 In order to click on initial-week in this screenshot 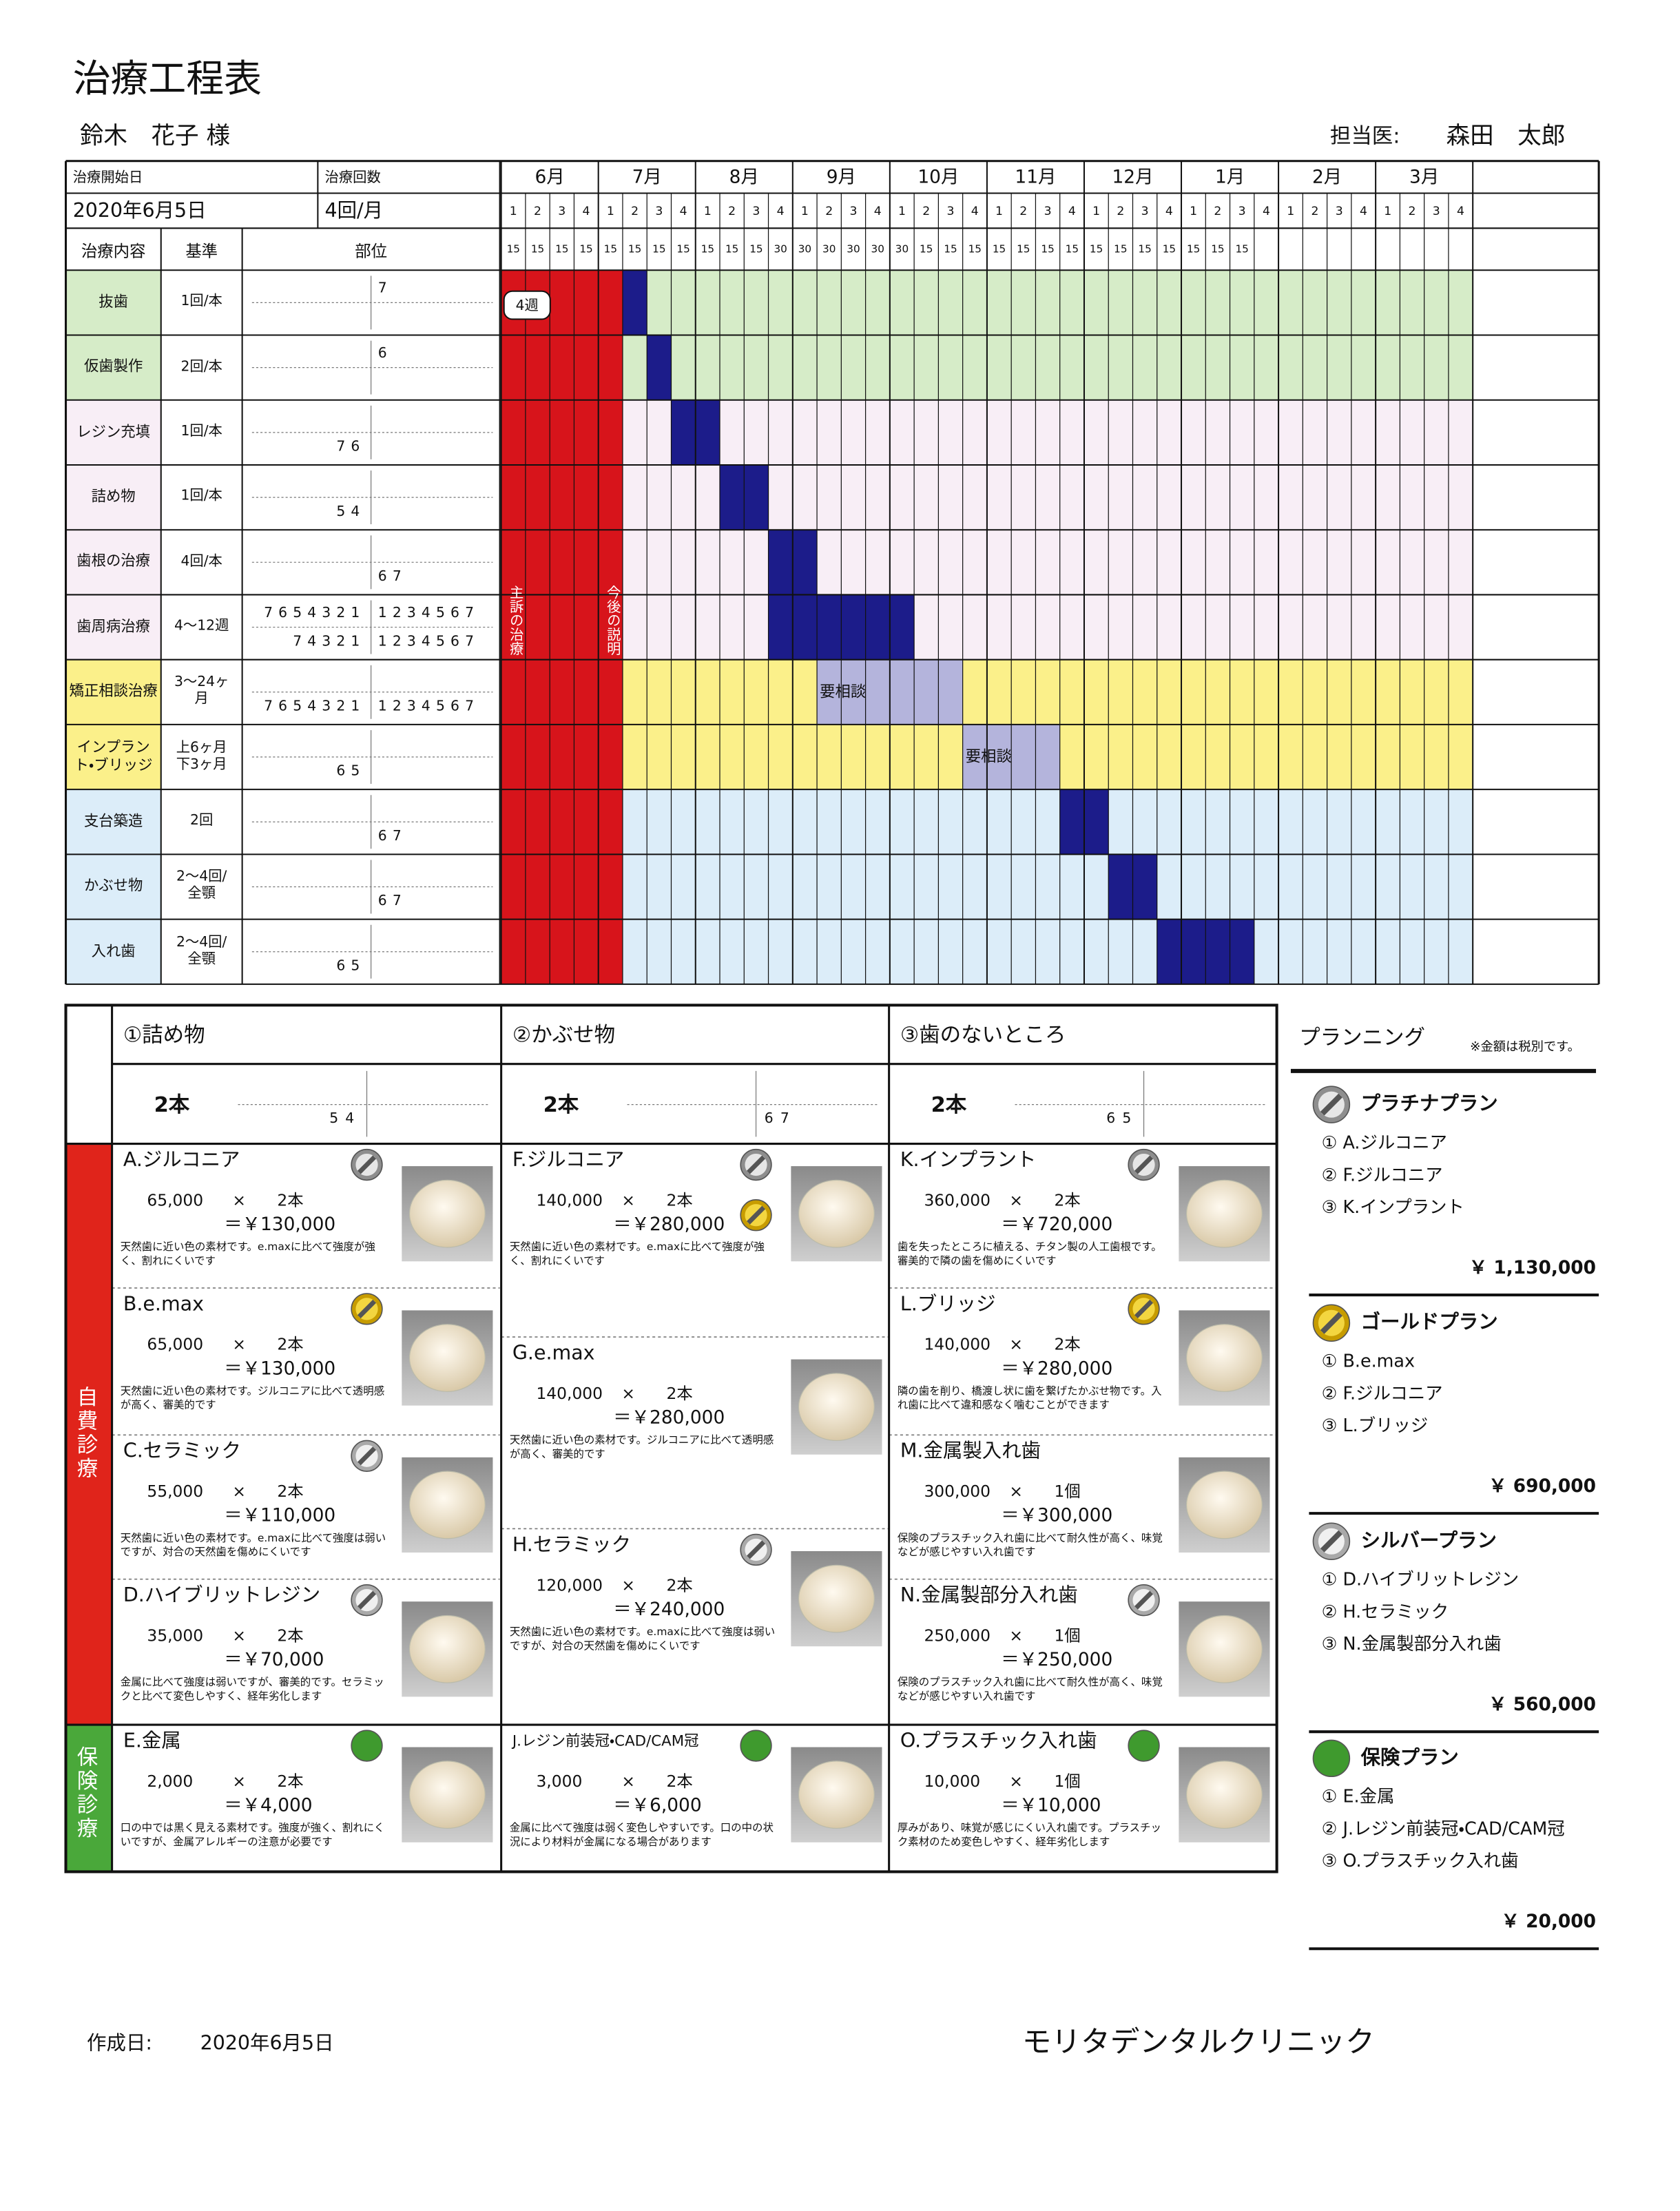, I will do `click(586, 627)`.